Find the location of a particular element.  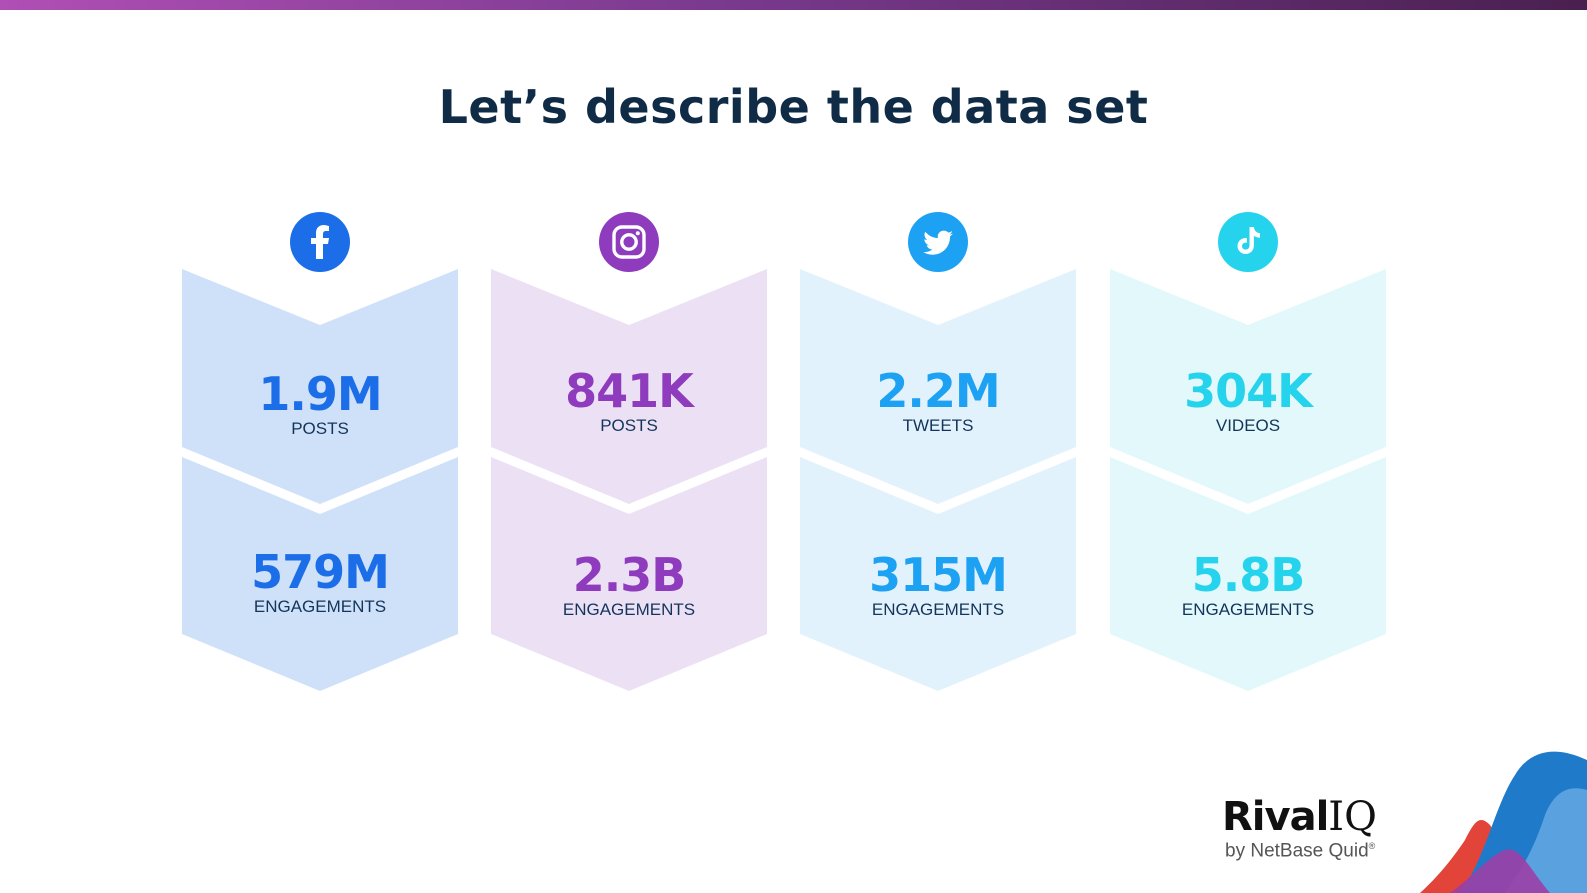

tiktok-videos-stat: 304K VIDEOS is located at coordinates (1248, 401).